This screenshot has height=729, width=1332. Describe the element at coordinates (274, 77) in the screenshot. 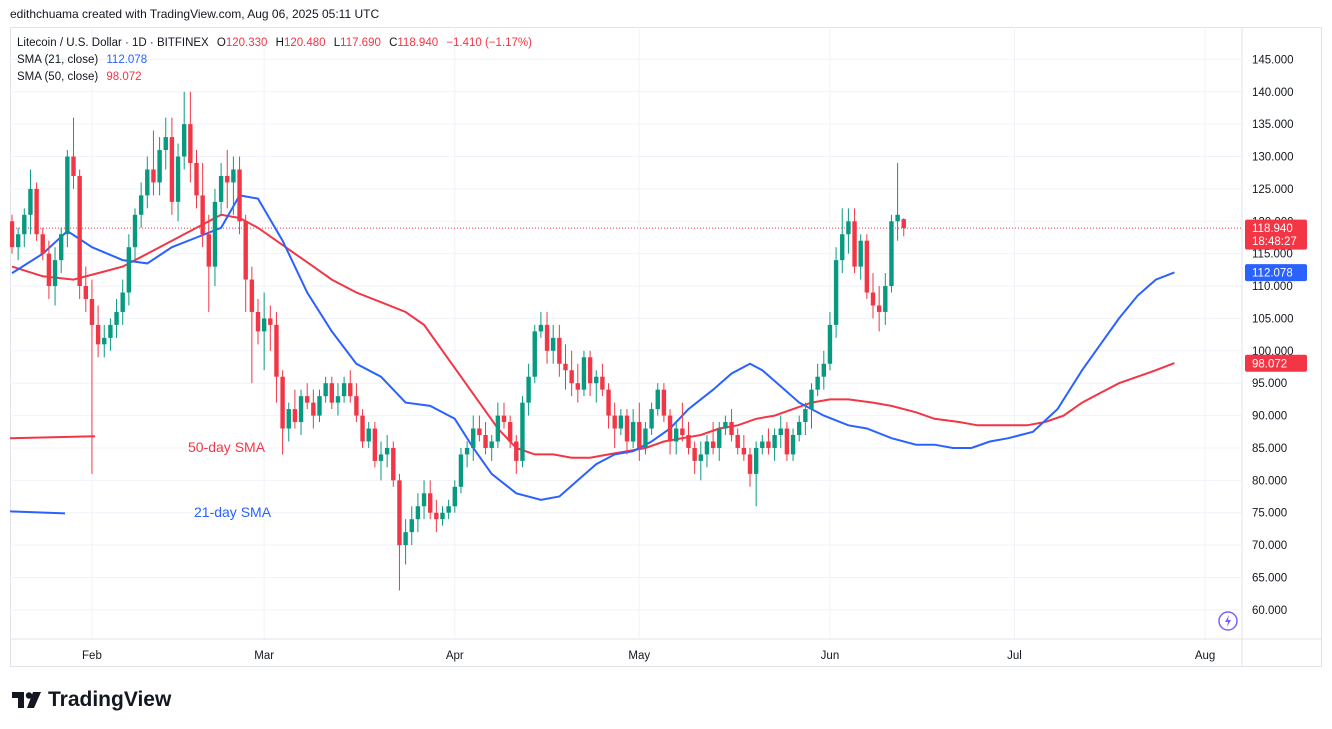

I see `legend-sma50-row: SMA (50, close) 98.072` at that location.